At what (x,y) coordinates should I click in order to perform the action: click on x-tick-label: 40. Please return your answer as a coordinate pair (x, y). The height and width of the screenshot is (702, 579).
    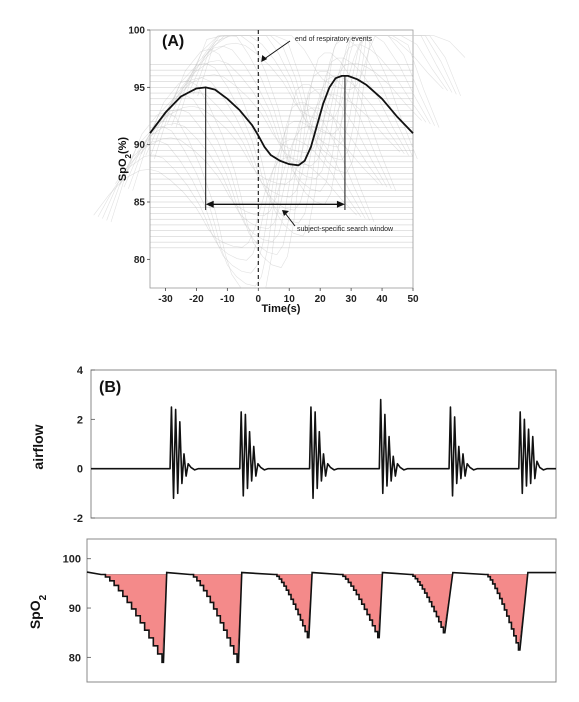
    Looking at the image, I should click on (382, 299).